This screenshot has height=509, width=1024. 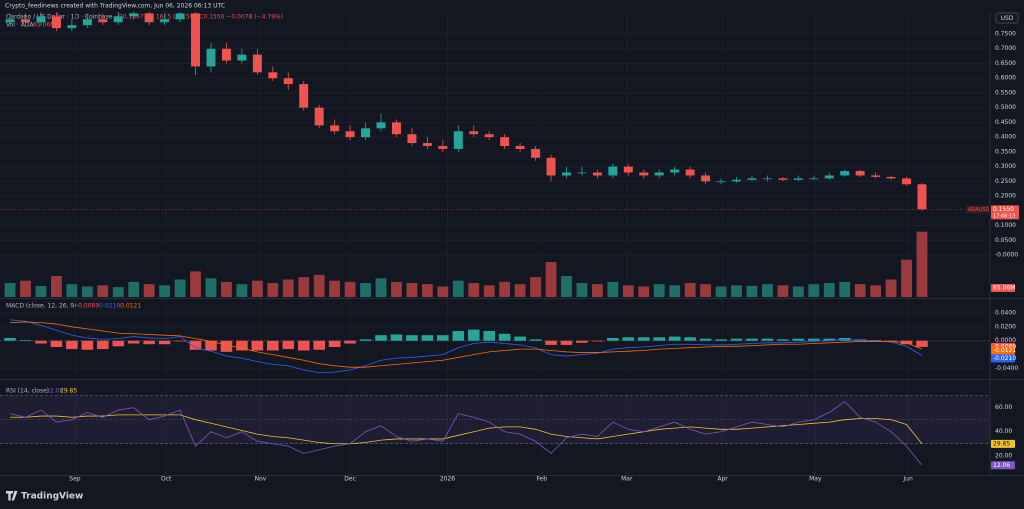 I want to click on y-tick-label: 20.00, so click(x=1003, y=455).